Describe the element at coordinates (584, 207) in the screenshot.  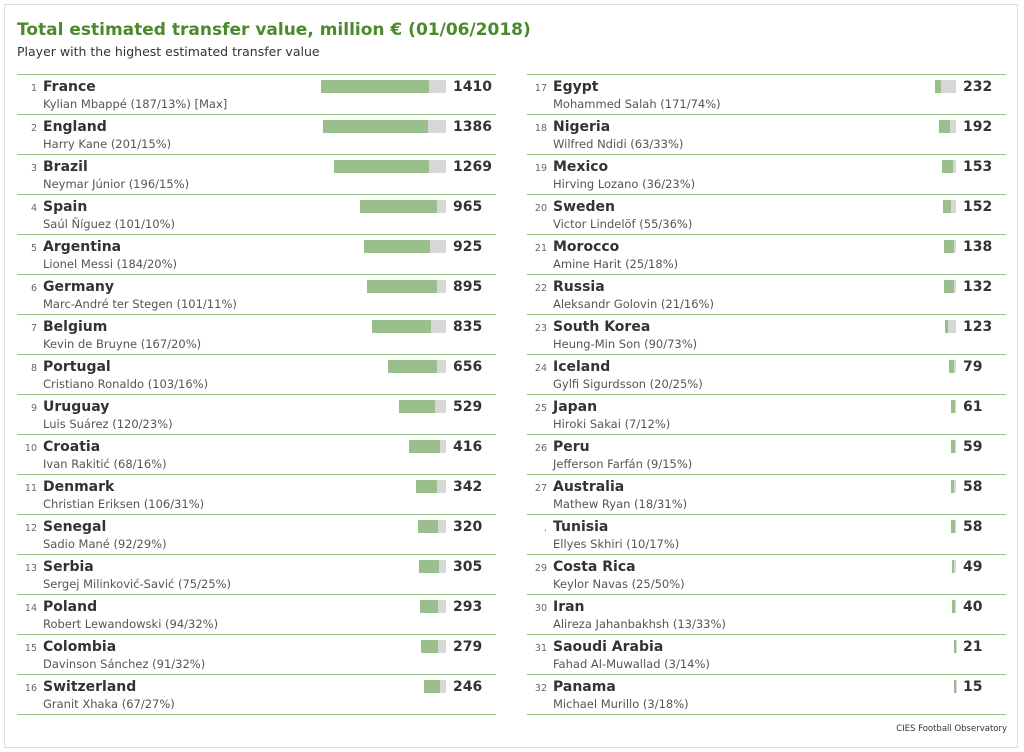
I see `country-name: Sweden` at that location.